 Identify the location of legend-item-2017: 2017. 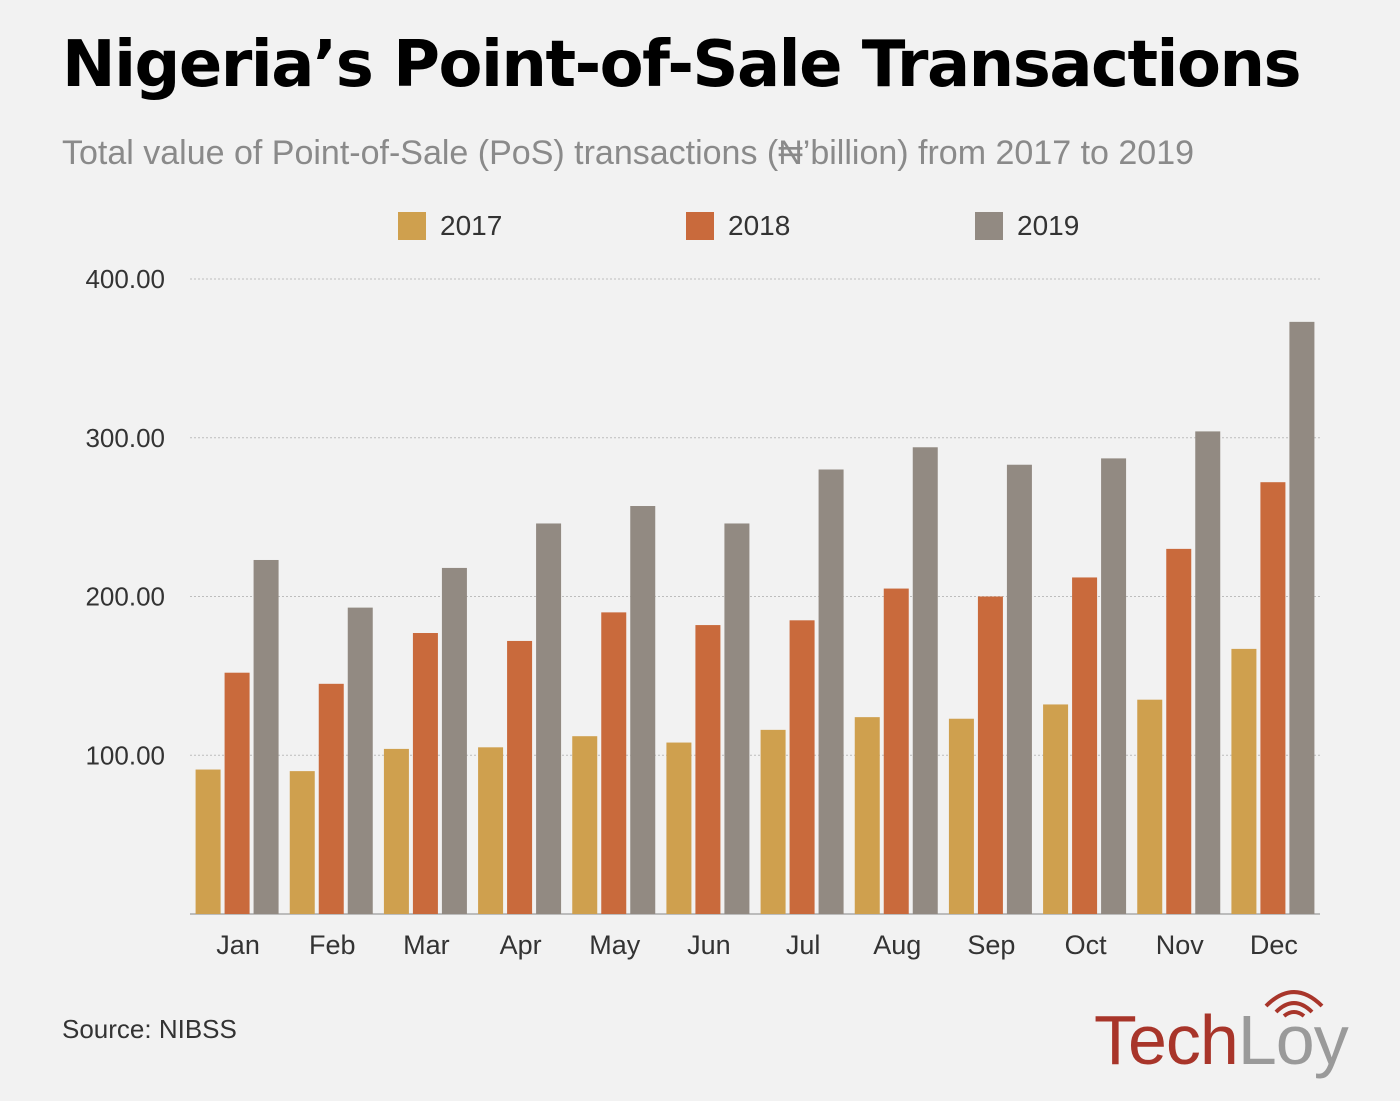
(450, 226).